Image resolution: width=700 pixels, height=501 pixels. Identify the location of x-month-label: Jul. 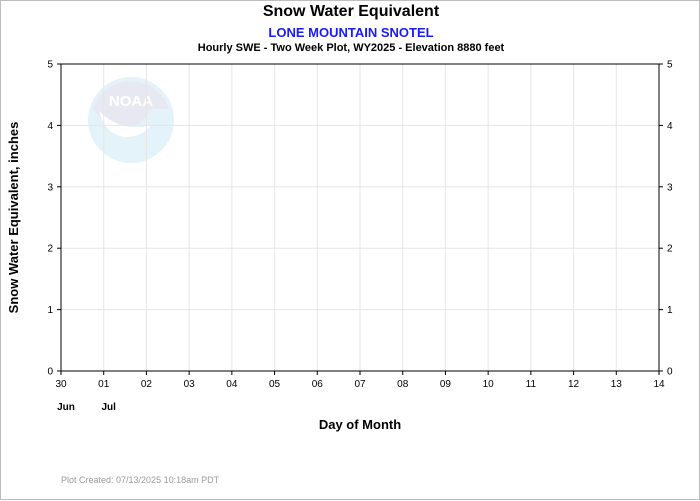
(108, 407).